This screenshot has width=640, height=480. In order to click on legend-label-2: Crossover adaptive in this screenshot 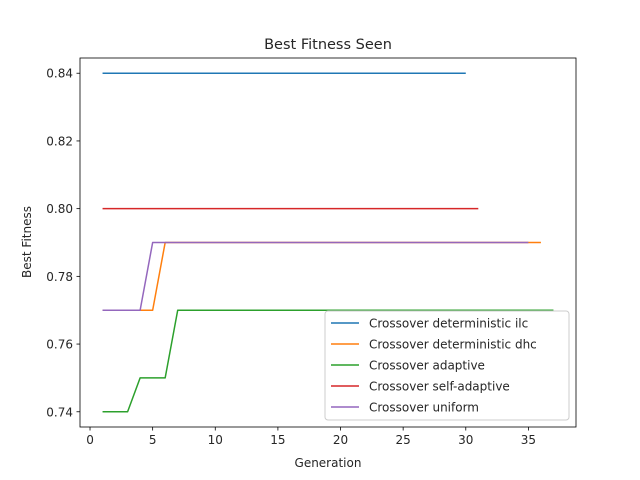, I will do `click(427, 366)`.